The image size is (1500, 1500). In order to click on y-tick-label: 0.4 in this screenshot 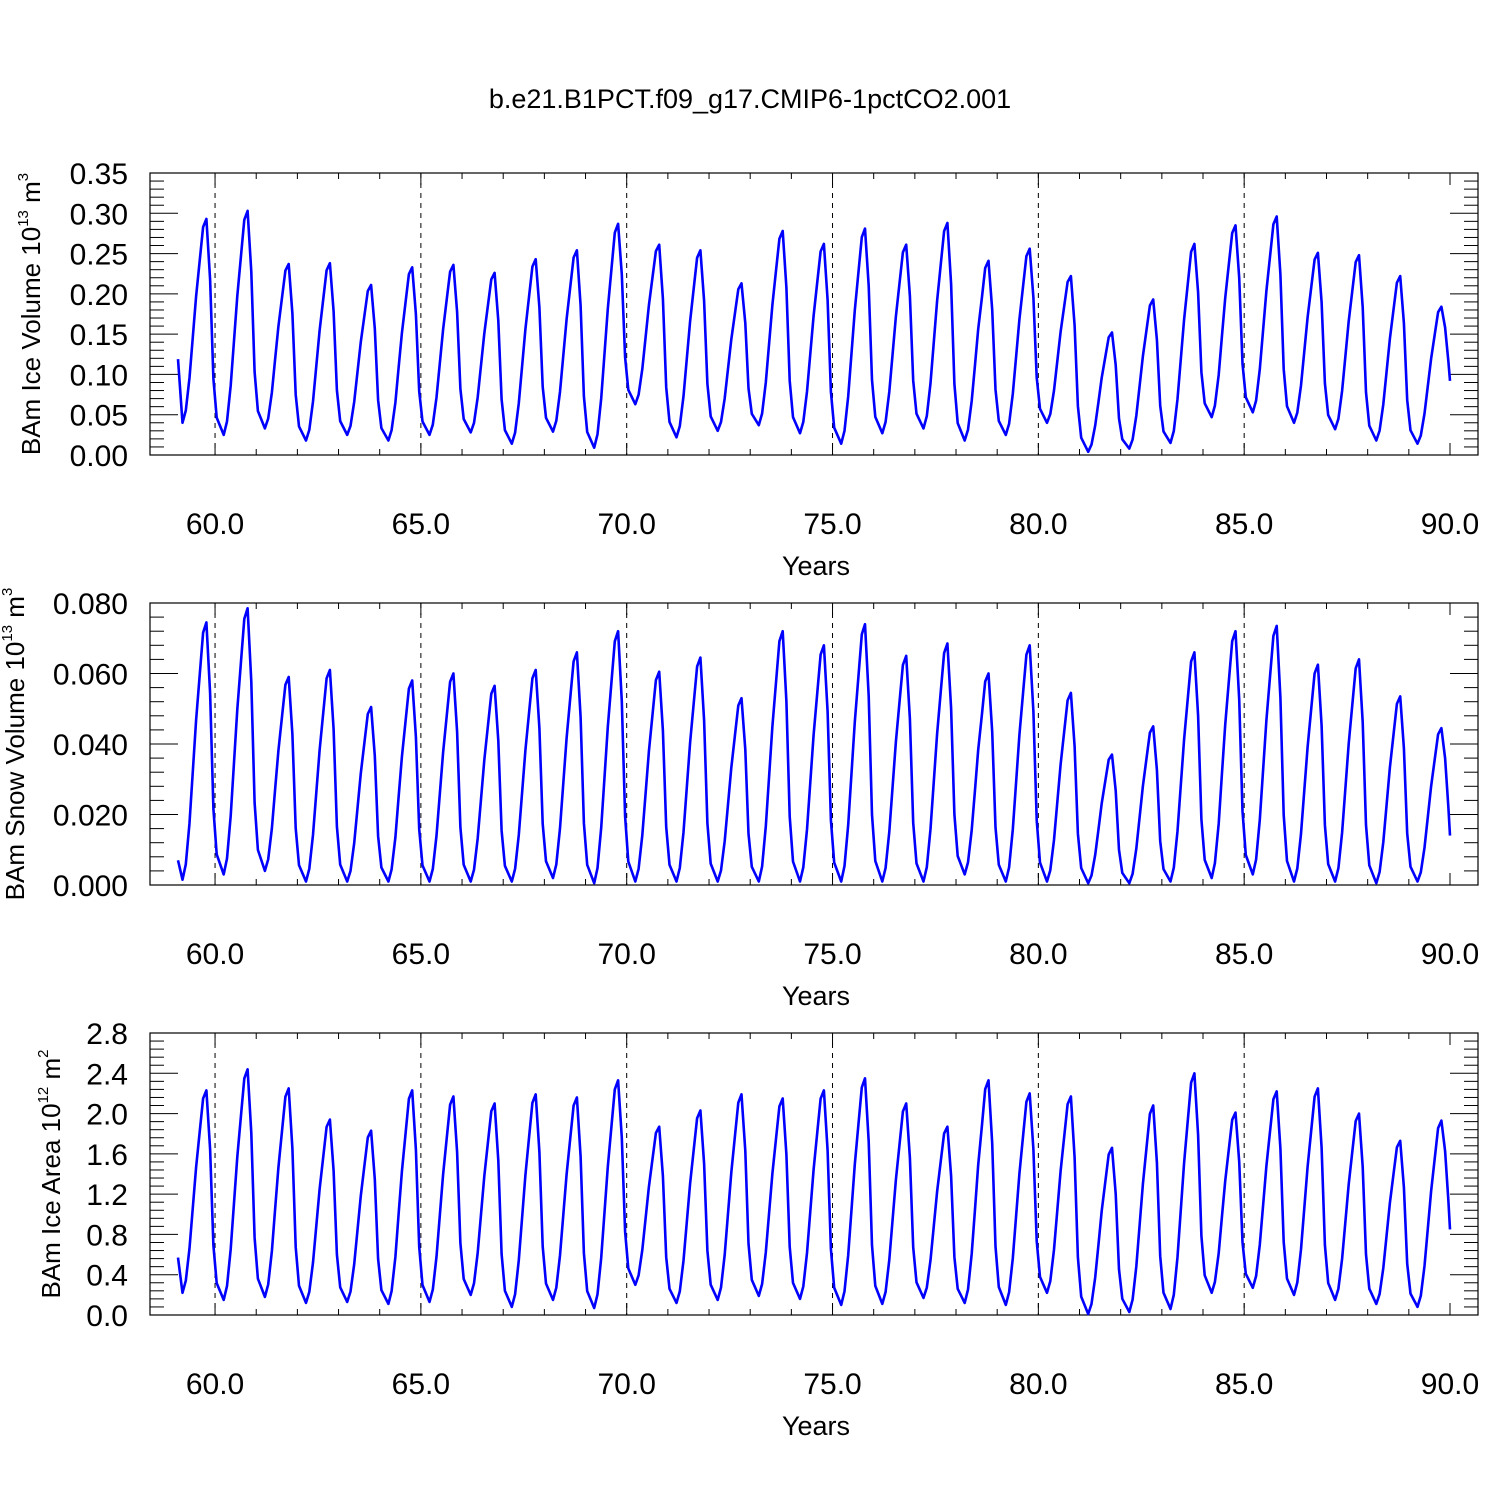, I will do `click(107, 1276)`.